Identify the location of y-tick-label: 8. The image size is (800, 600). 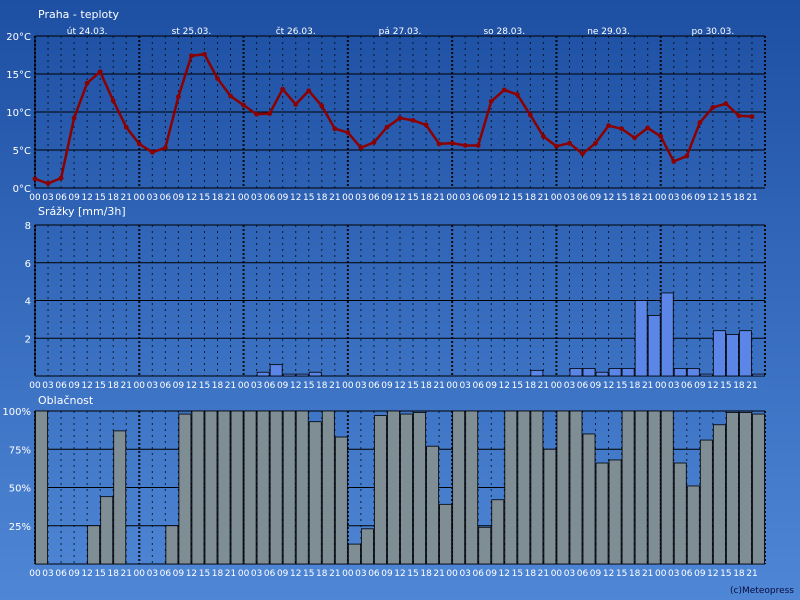
(28, 226).